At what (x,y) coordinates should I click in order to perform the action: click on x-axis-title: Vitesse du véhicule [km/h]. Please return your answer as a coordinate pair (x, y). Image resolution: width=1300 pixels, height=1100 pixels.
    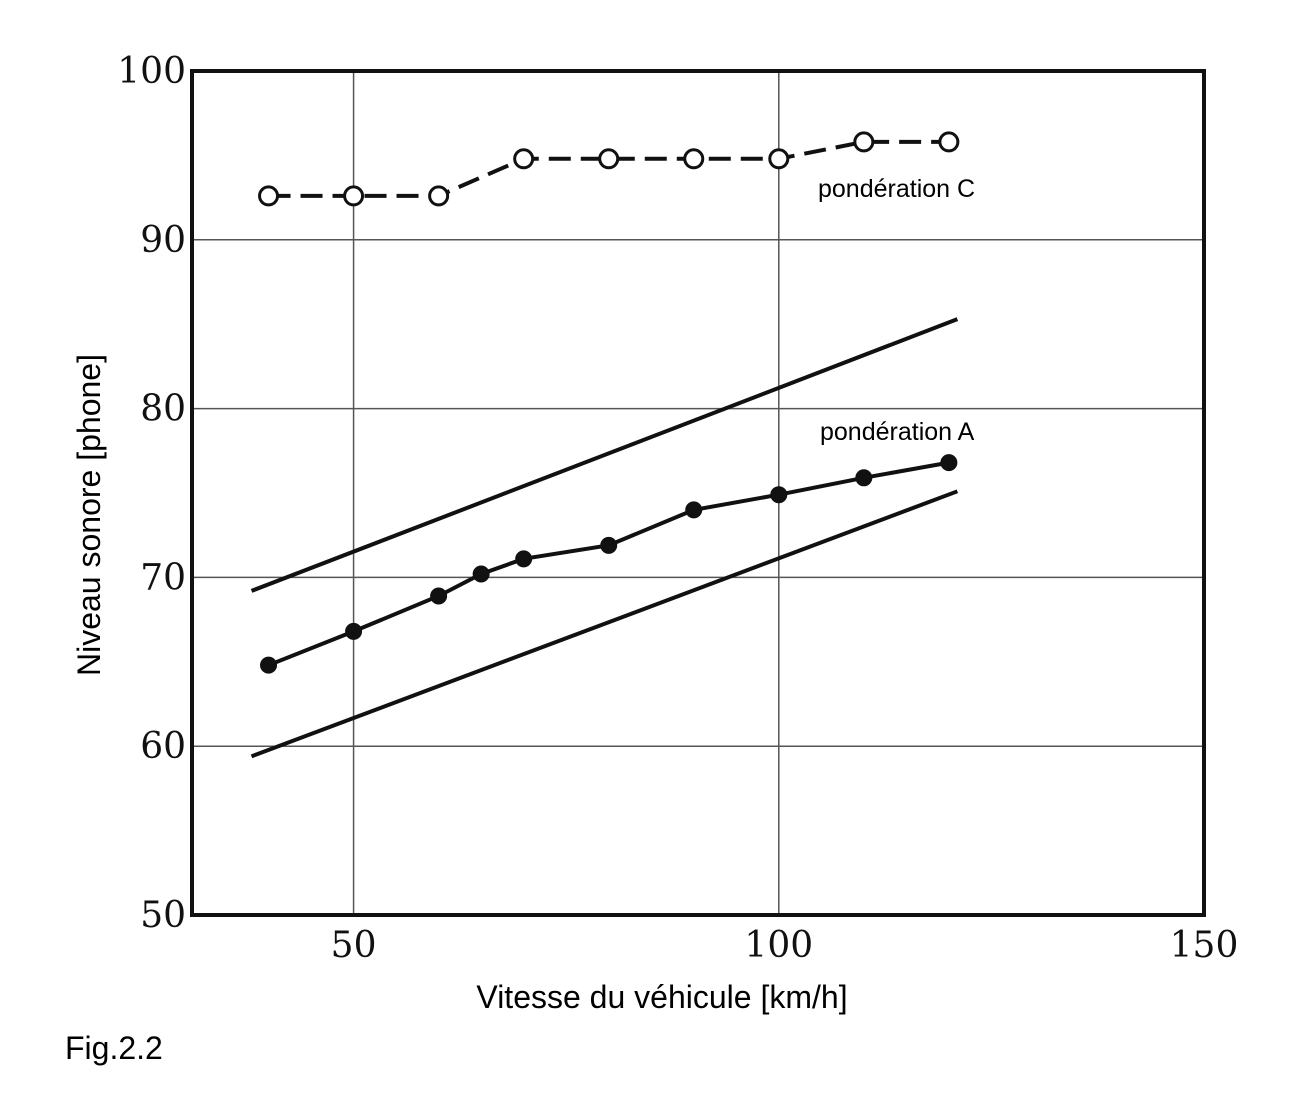
    Looking at the image, I should click on (661, 997).